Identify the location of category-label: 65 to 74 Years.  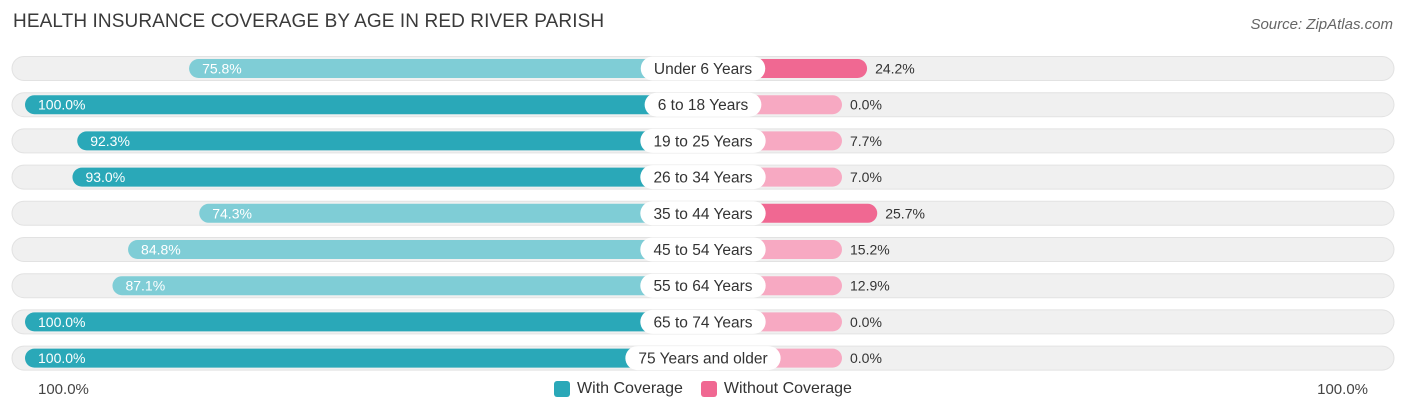
(702, 322).